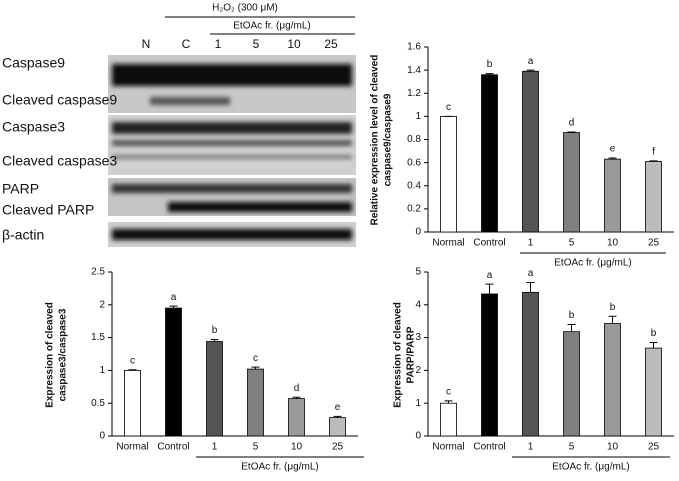  Describe the element at coordinates (375, 140) in the screenshot. I see `y-axis-label: Relative expression level of cleaved` at that location.